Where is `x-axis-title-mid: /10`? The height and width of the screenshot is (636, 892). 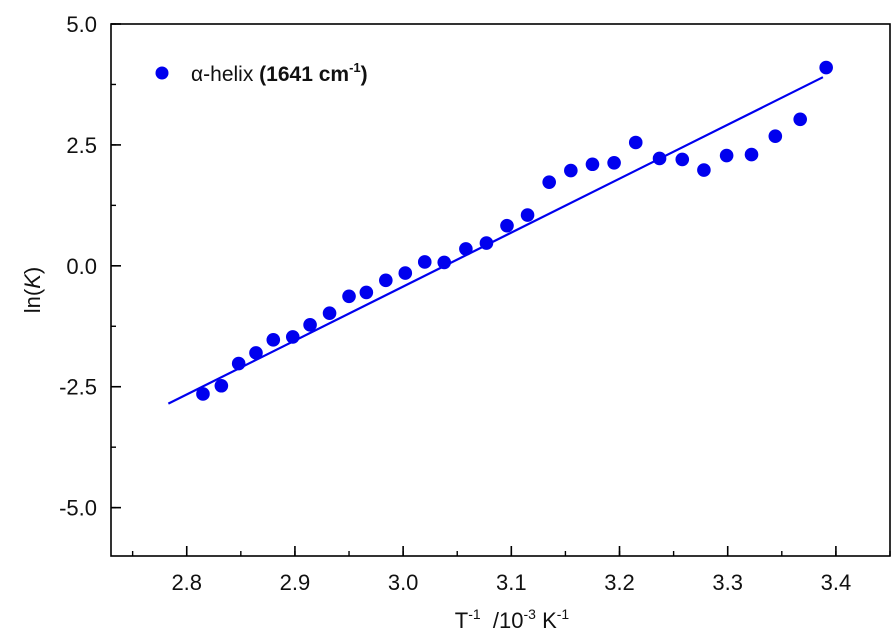 x-axis-title-mid: /10 is located at coordinates (502, 620).